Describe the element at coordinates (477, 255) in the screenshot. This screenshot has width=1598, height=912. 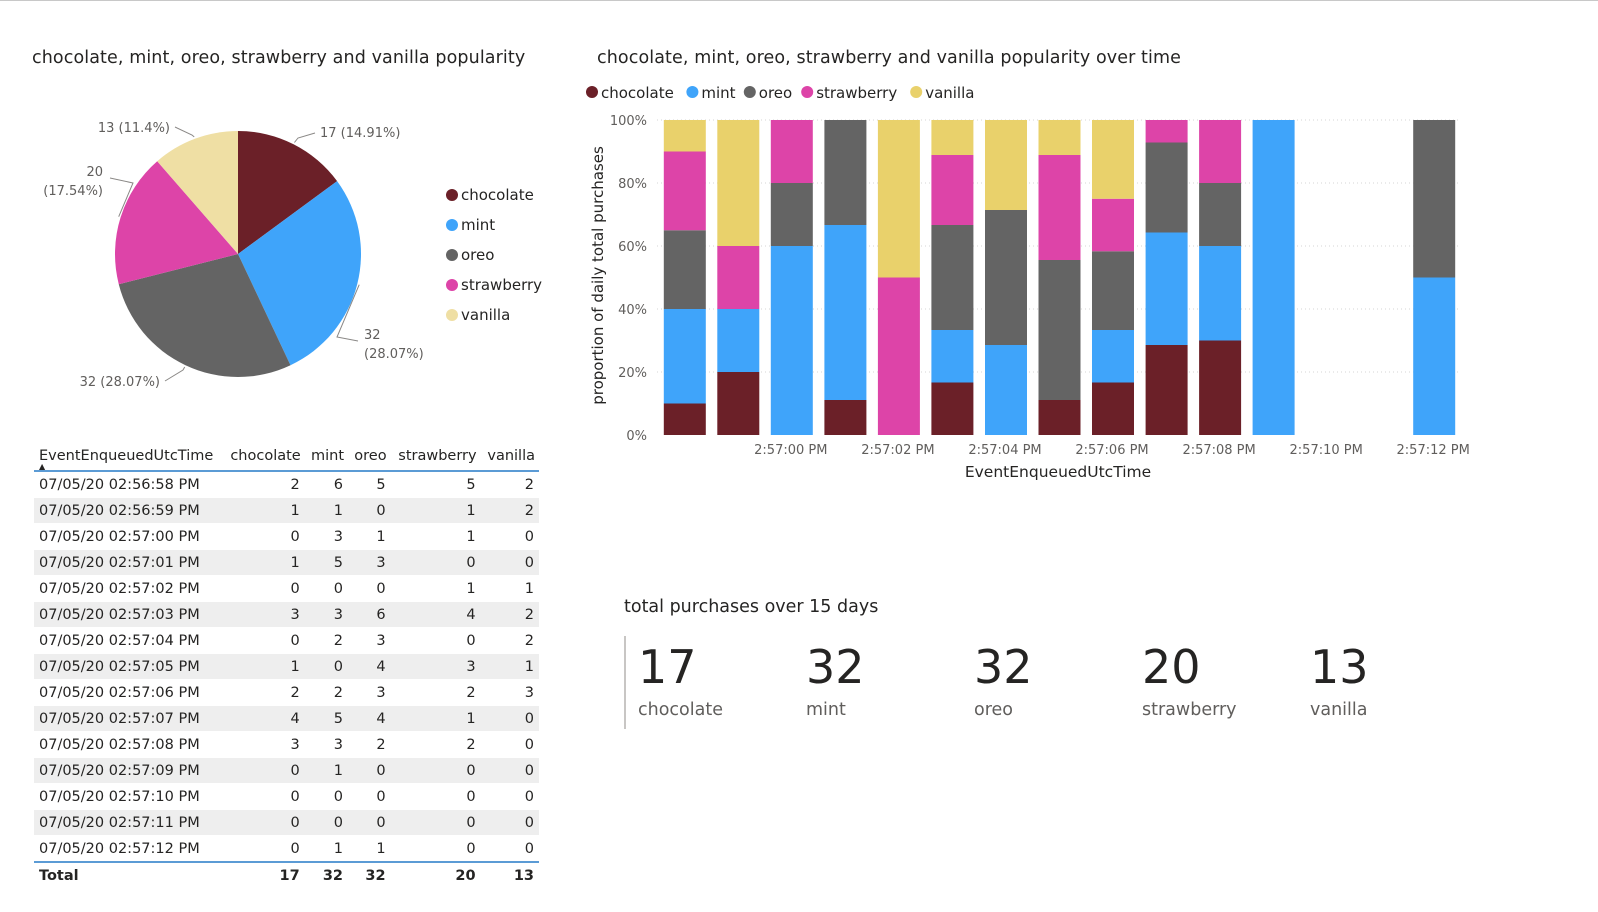
I see `legend-label: oreo` at that location.